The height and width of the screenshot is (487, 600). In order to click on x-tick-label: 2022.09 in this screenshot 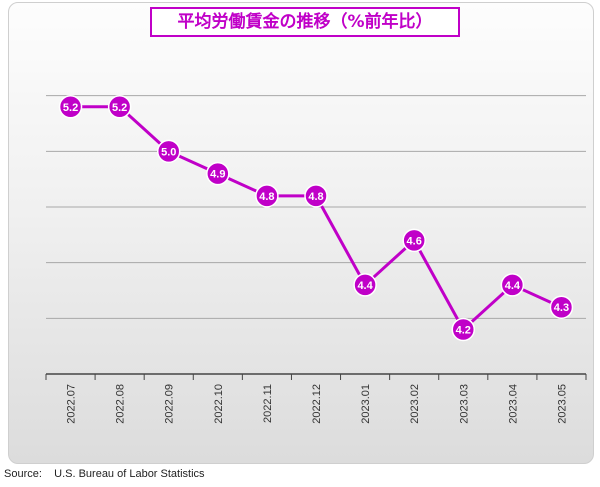, I will do `click(170, 404)`.